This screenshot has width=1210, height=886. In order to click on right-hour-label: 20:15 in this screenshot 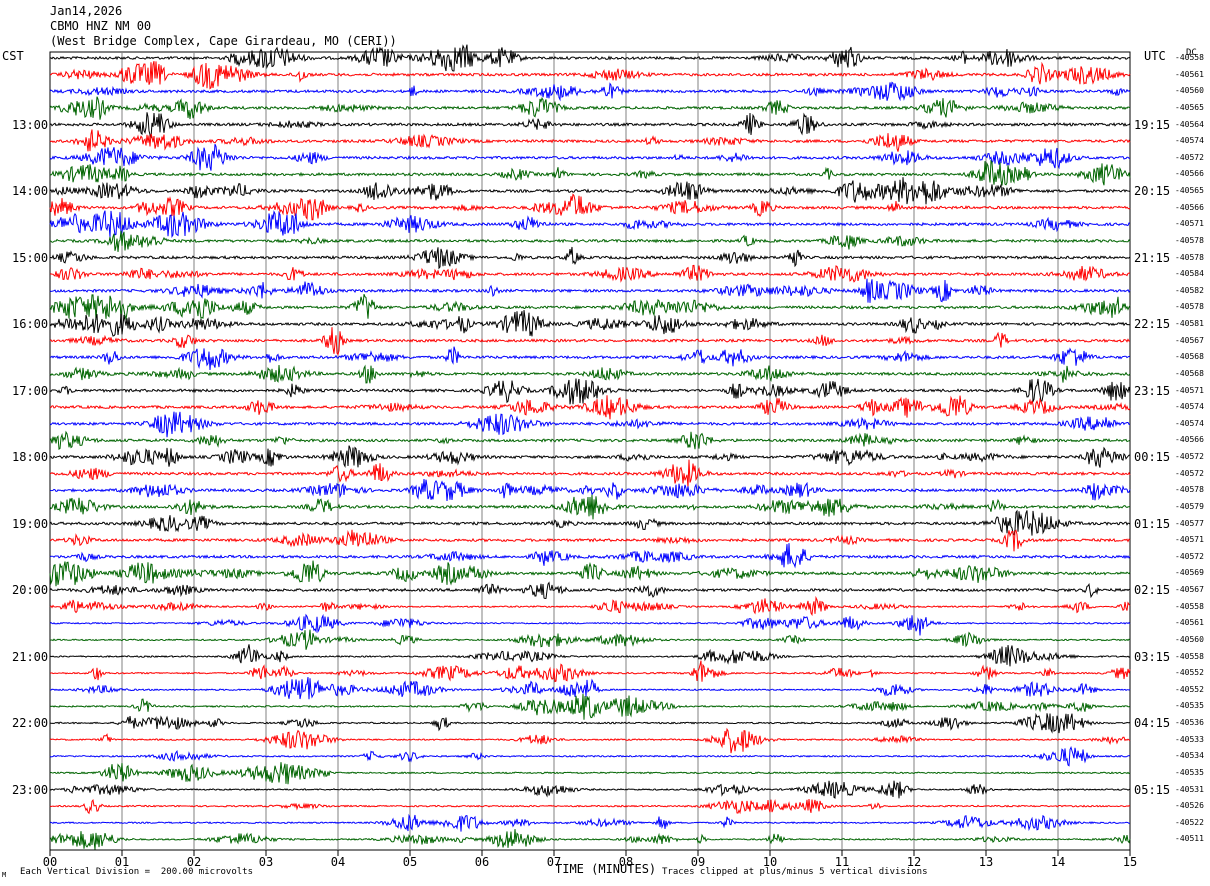, I will do `click(1152, 191)`.